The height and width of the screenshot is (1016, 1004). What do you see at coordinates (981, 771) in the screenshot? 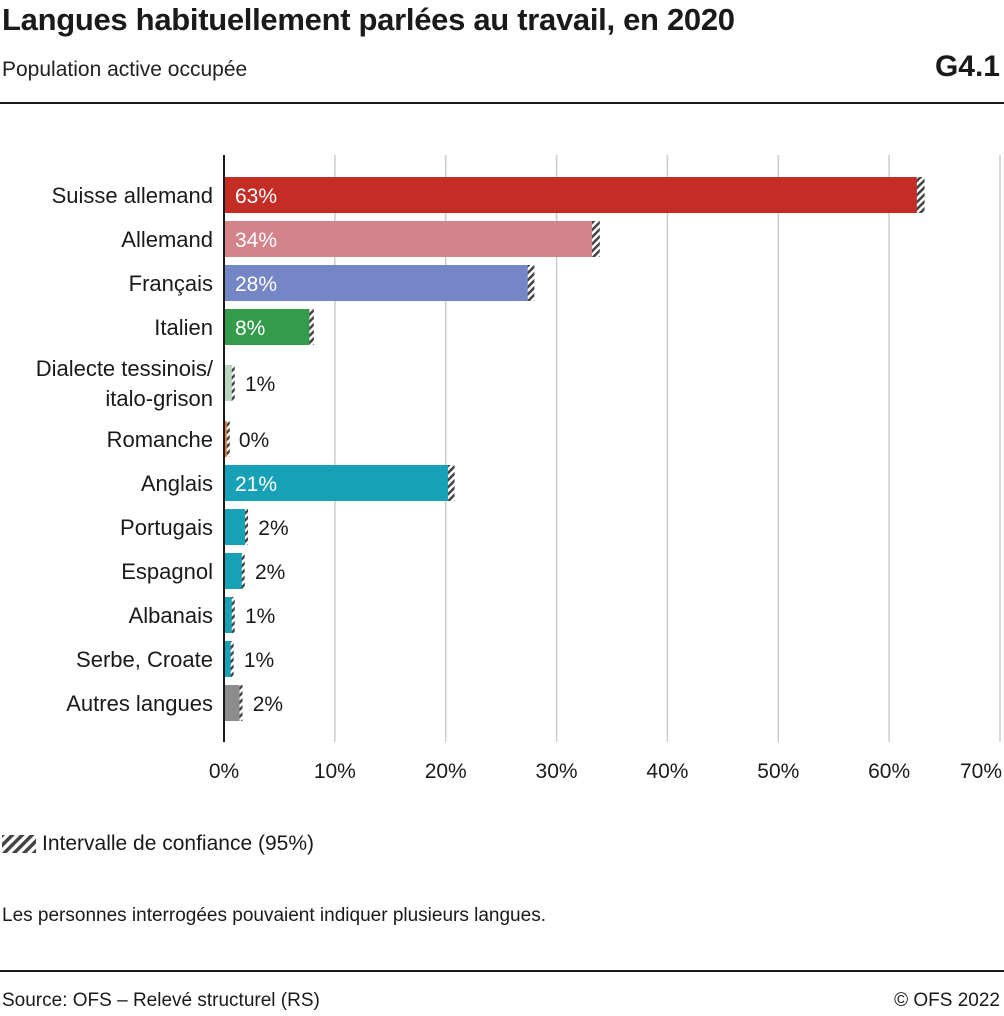
I see `x-tick-label: 70%` at bounding box center [981, 771].